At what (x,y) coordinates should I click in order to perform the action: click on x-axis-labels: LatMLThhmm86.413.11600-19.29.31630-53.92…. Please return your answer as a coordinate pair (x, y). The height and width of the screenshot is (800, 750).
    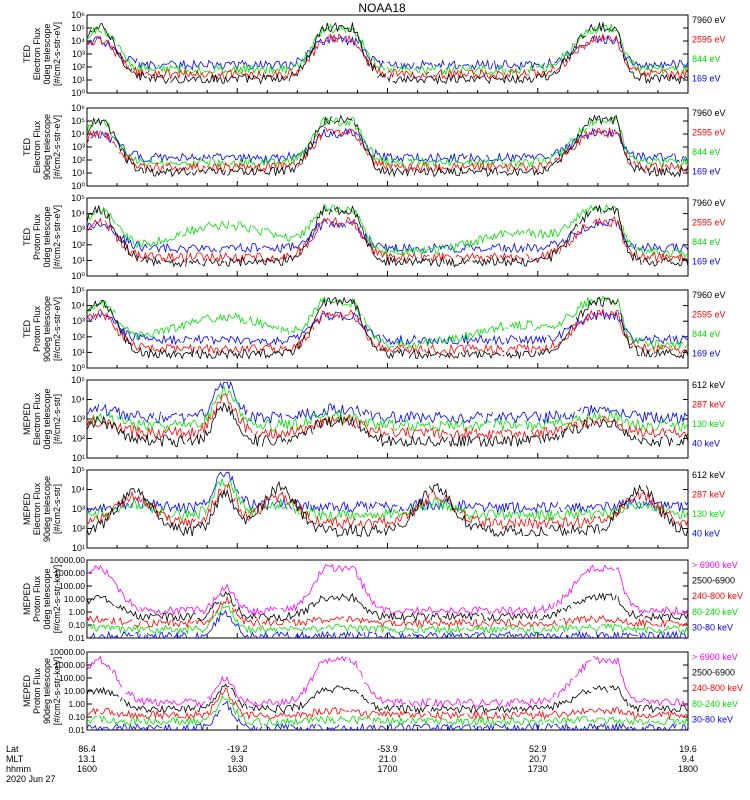
    Looking at the image, I should click on (352, 764).